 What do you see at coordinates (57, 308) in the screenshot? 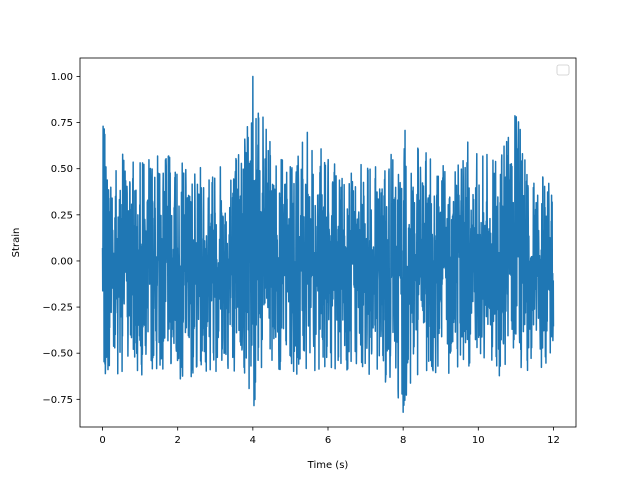
I see `y-tick-label: −0.25` at bounding box center [57, 308].